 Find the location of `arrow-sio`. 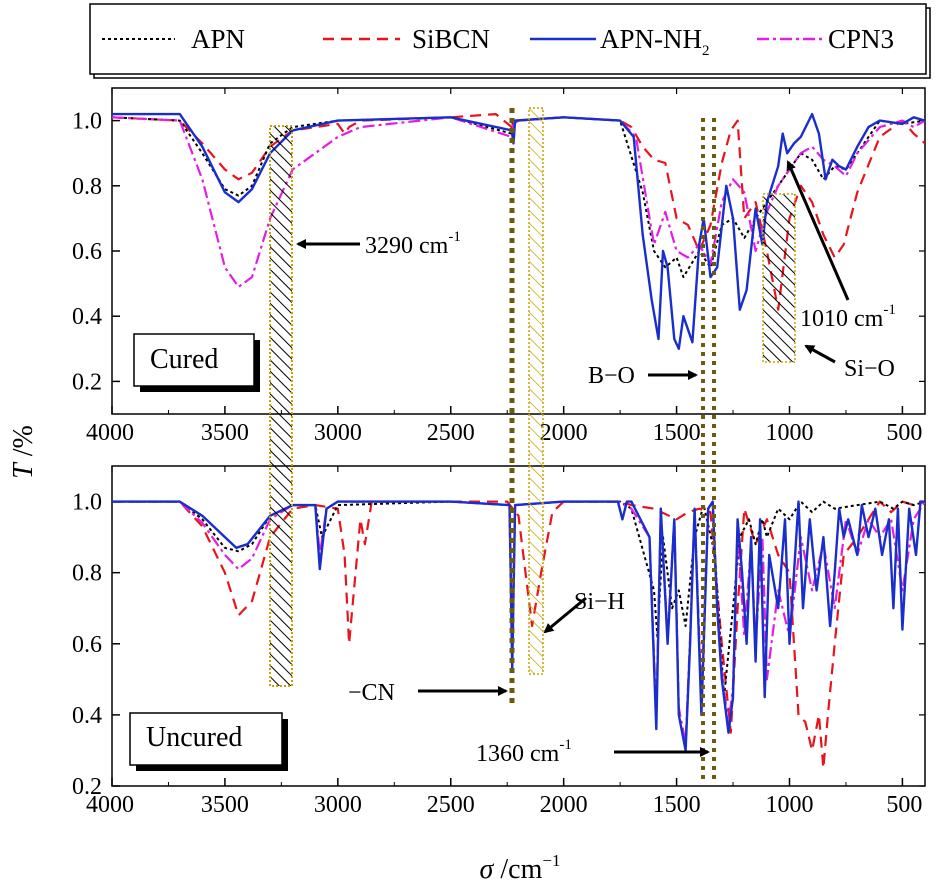

arrow-sio is located at coordinates (820, 354).